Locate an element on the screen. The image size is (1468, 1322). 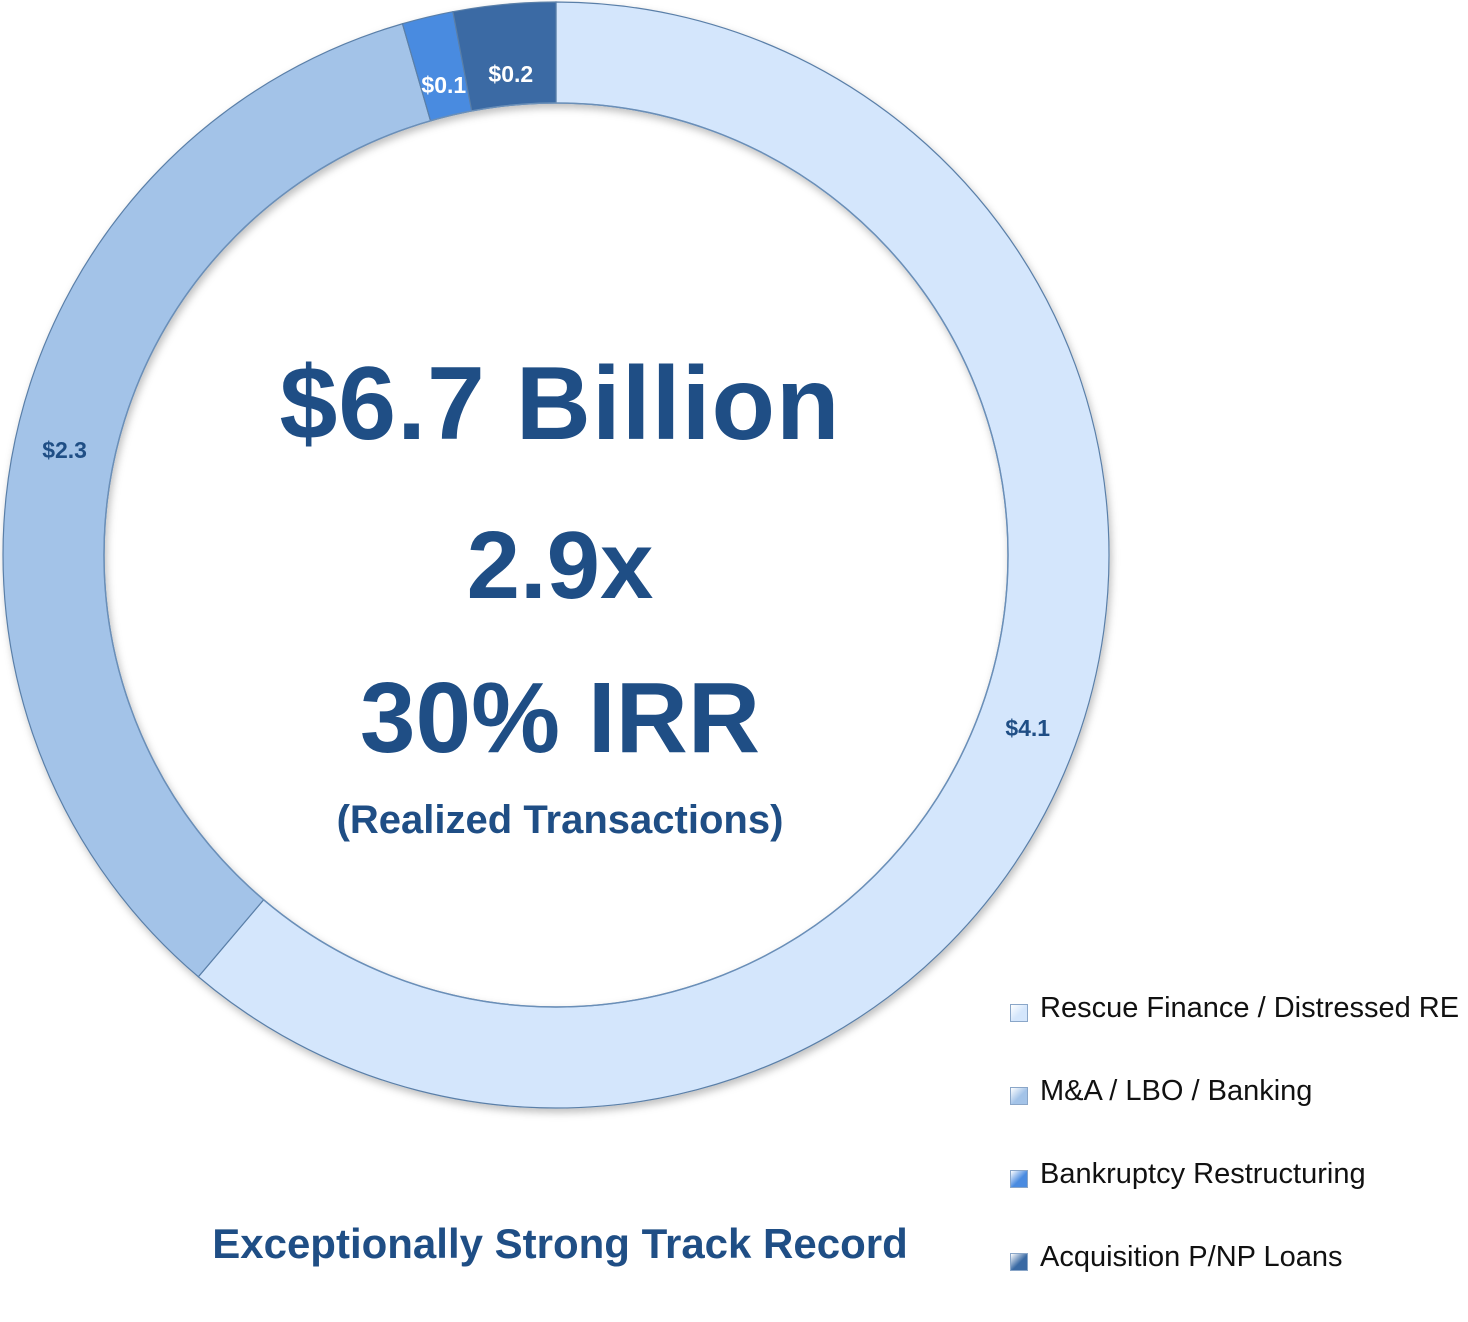
legend-swatch-bankruptcy-restructuring is located at coordinates (1019, 1179).